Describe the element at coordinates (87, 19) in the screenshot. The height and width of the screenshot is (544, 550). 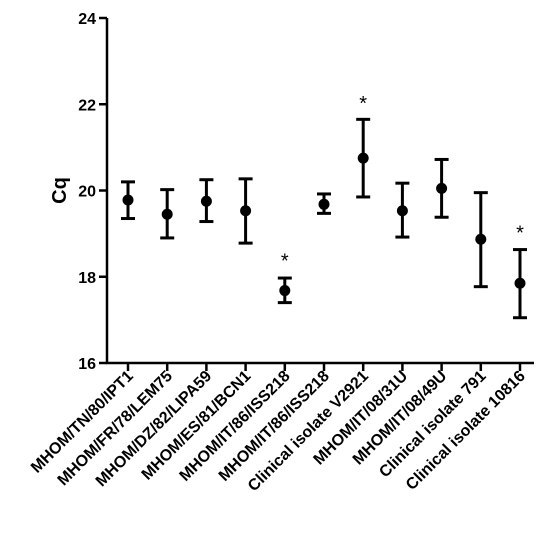
I see `y-tick-label-4: 24` at that location.